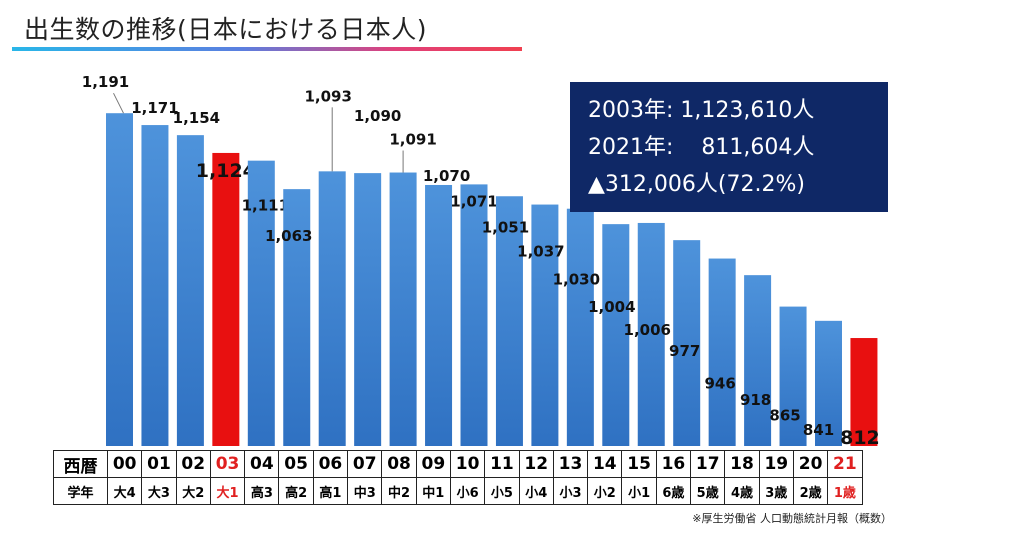 The width and height of the screenshot is (1024, 536). Describe the element at coordinates (818, 430) in the screenshot. I see `data-label-20: 841` at that location.